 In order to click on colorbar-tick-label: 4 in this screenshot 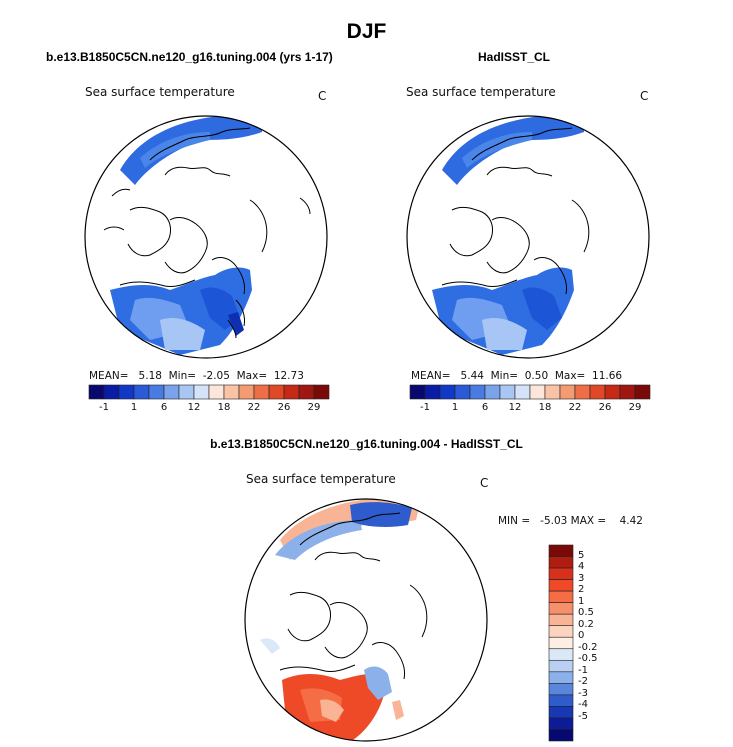, I will do `click(581, 567)`.